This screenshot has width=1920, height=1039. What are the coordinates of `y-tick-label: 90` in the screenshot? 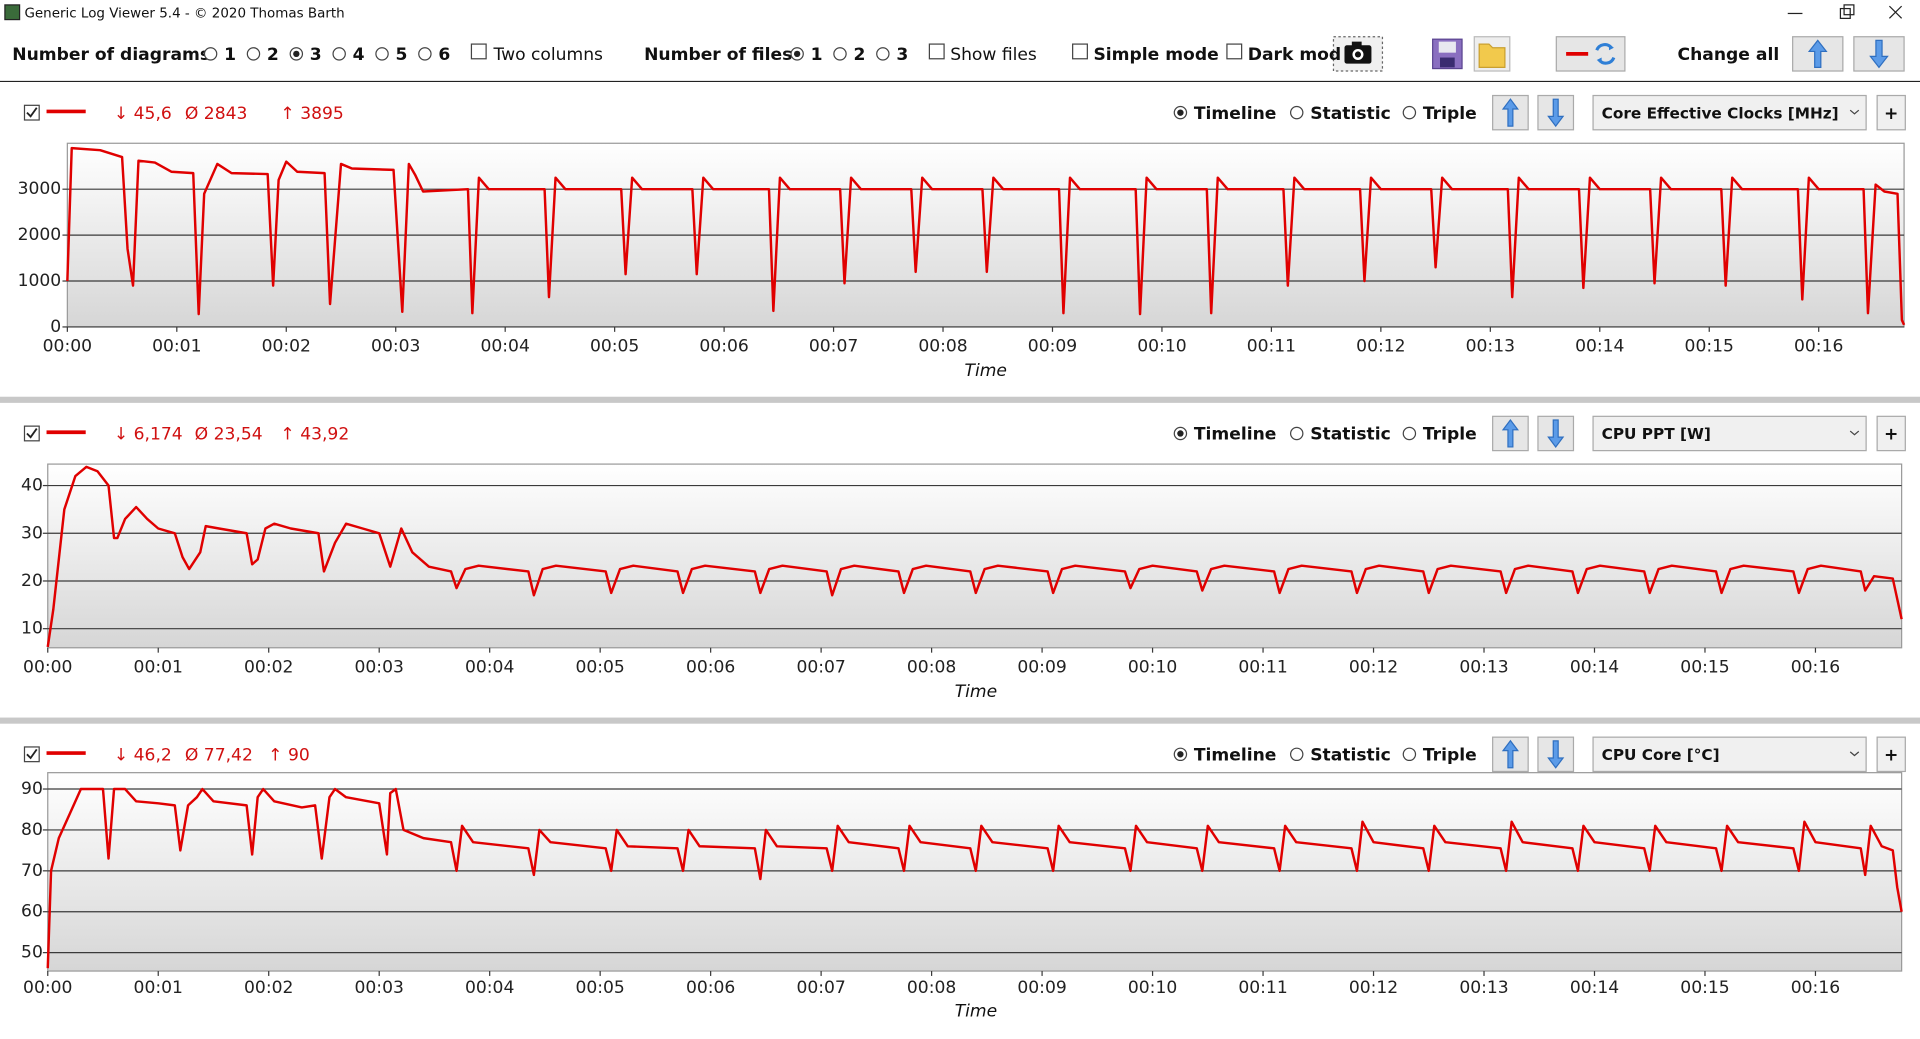 It's located at (32, 789).